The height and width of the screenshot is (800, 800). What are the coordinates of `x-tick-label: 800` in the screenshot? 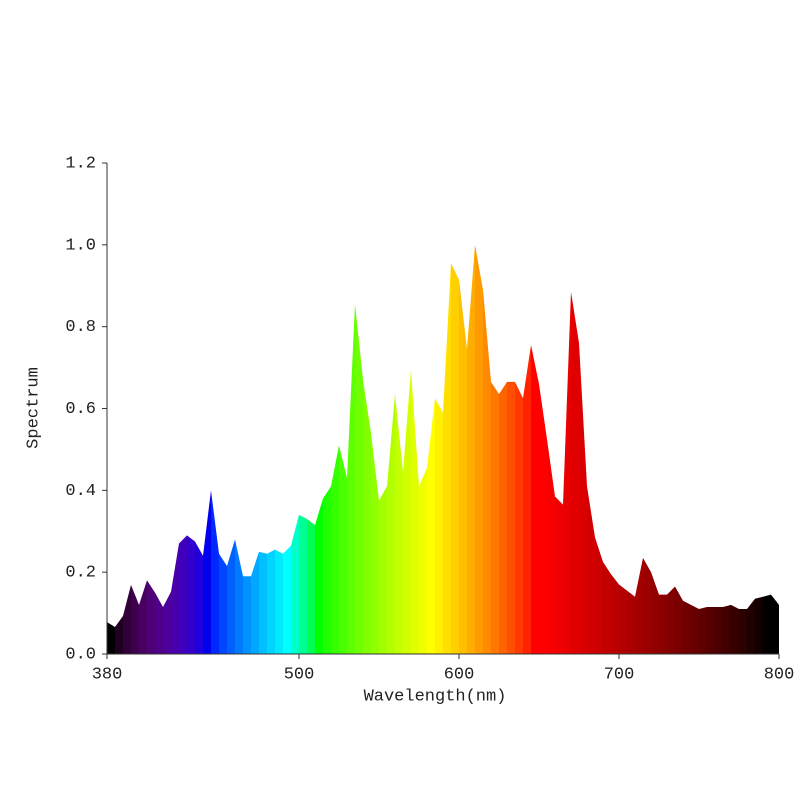 It's located at (779, 674).